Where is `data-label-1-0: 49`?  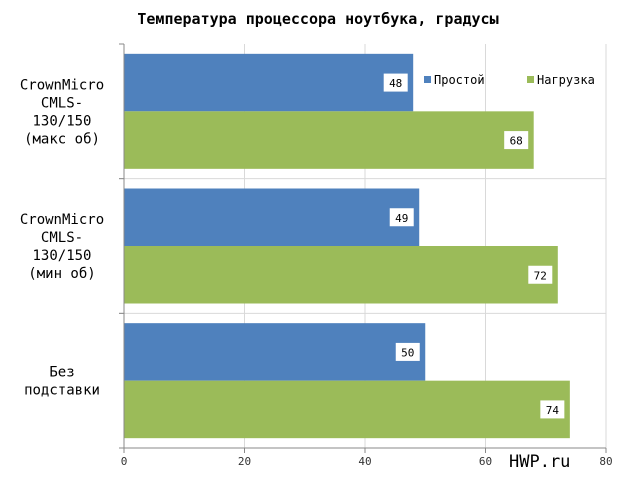 data-label-1-0: 49 is located at coordinates (401, 218).